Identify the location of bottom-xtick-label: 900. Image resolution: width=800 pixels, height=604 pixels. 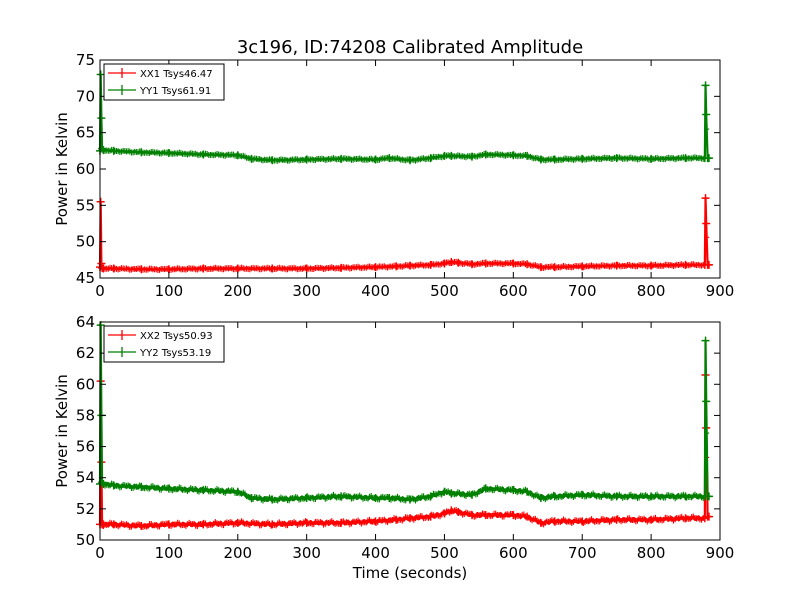
(720, 553).